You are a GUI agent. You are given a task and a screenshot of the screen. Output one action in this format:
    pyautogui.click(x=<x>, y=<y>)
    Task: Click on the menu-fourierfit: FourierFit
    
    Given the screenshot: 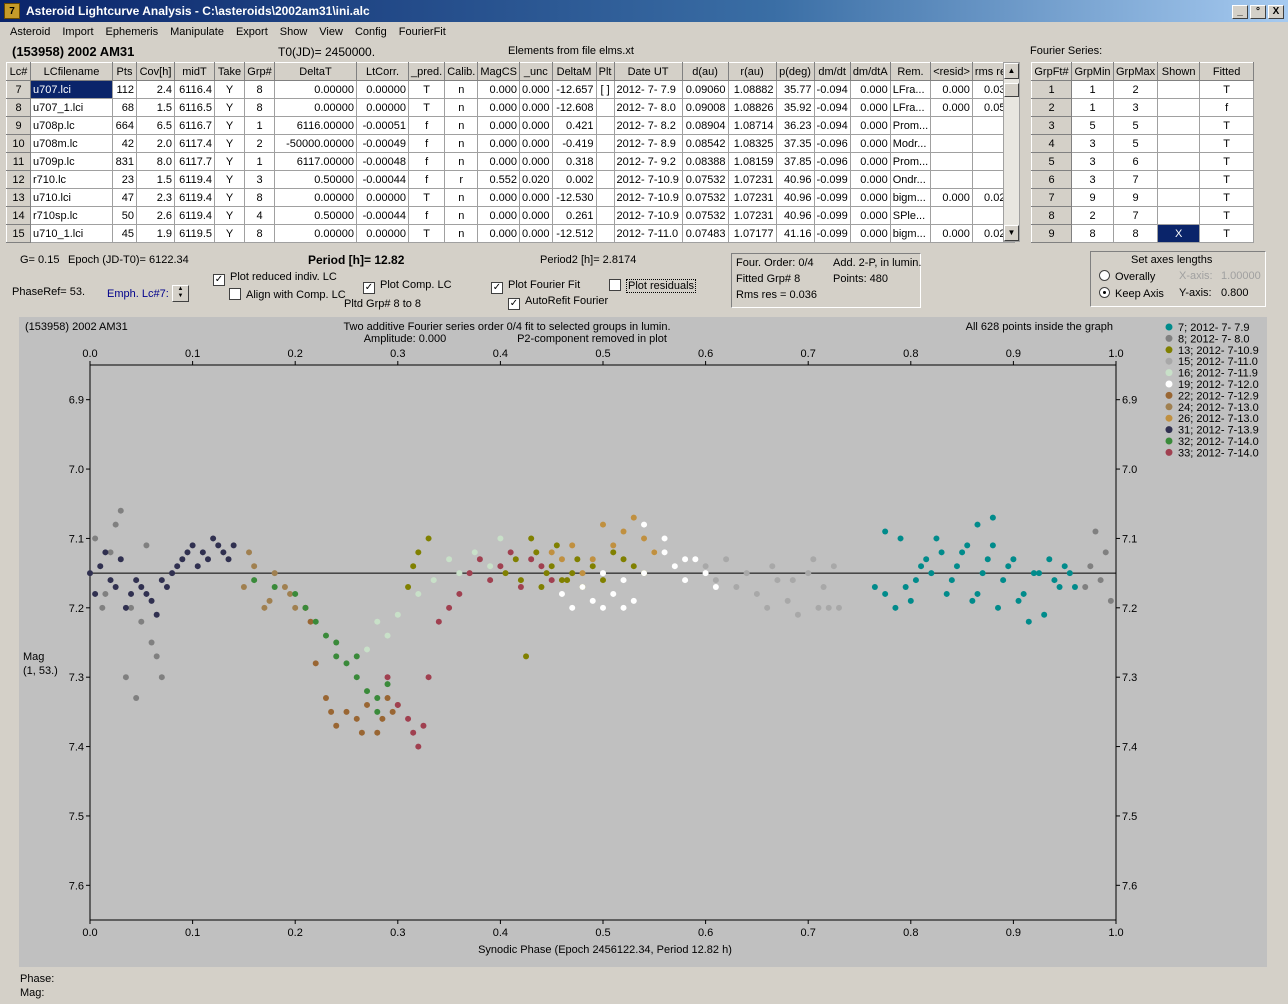 What is the action you would take?
    pyautogui.click(x=422, y=32)
    